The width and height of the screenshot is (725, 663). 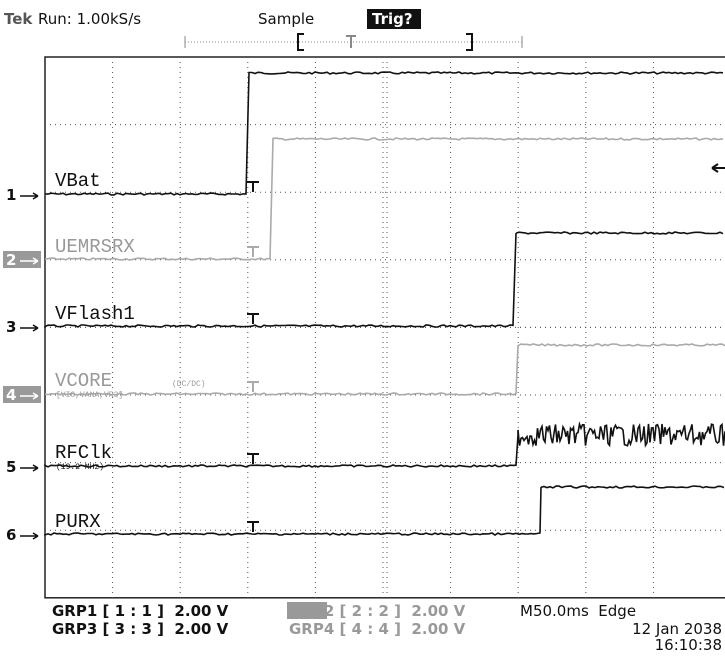 What do you see at coordinates (78, 181) in the screenshot?
I see `channel-label: VBat` at bounding box center [78, 181].